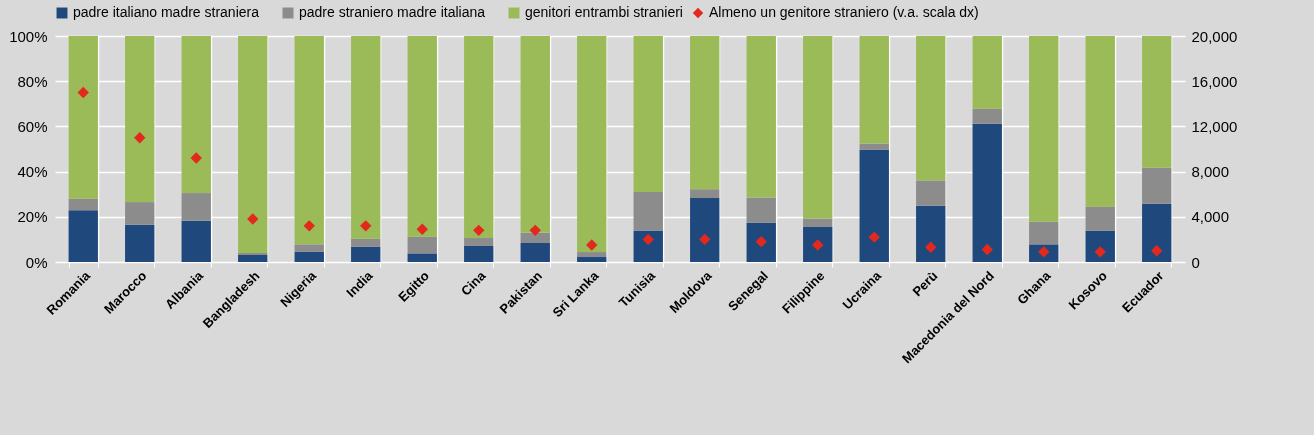 This screenshot has width=1314, height=435. What do you see at coordinates (844, 12) in the screenshot?
I see `legend-label: Almeno un genitore straniero (v.a. scala dx)` at bounding box center [844, 12].